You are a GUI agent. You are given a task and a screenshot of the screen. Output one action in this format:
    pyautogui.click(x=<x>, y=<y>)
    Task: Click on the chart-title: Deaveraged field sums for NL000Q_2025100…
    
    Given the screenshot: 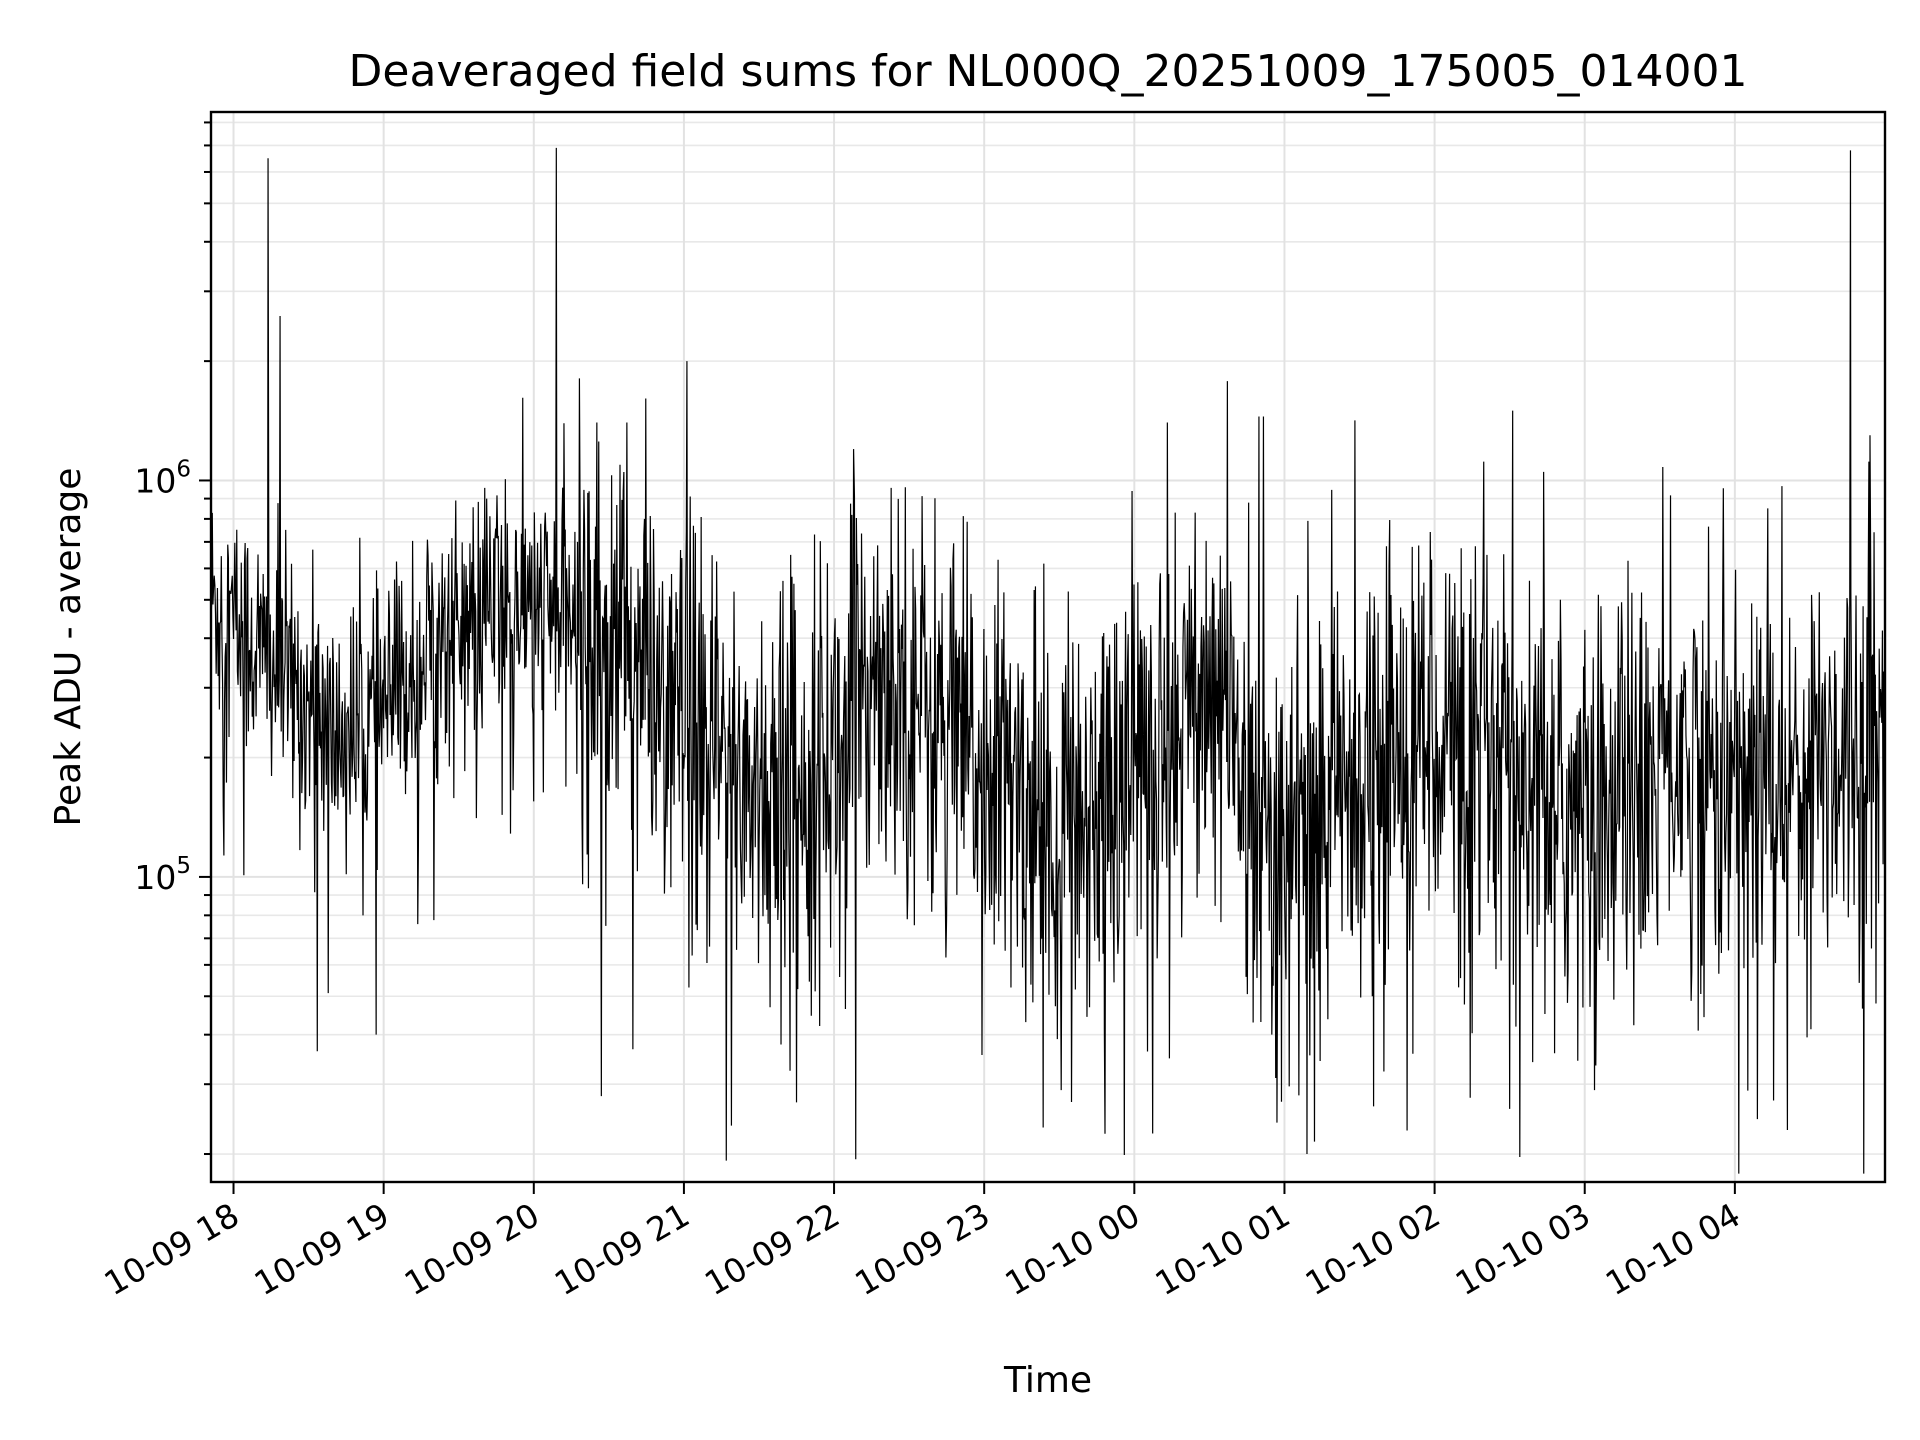 What is the action you would take?
    pyautogui.click(x=1048, y=71)
    